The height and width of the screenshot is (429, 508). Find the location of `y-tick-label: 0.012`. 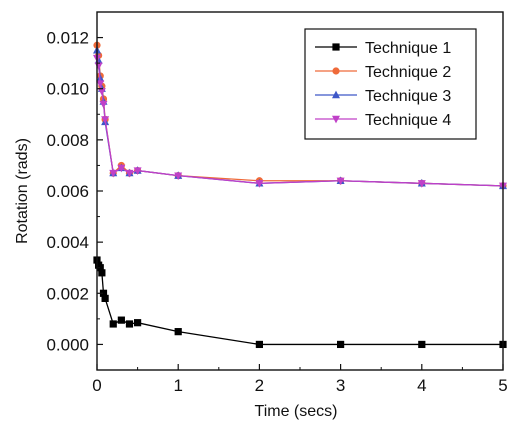

y-tick-label: 0.012 is located at coordinates (67, 38).